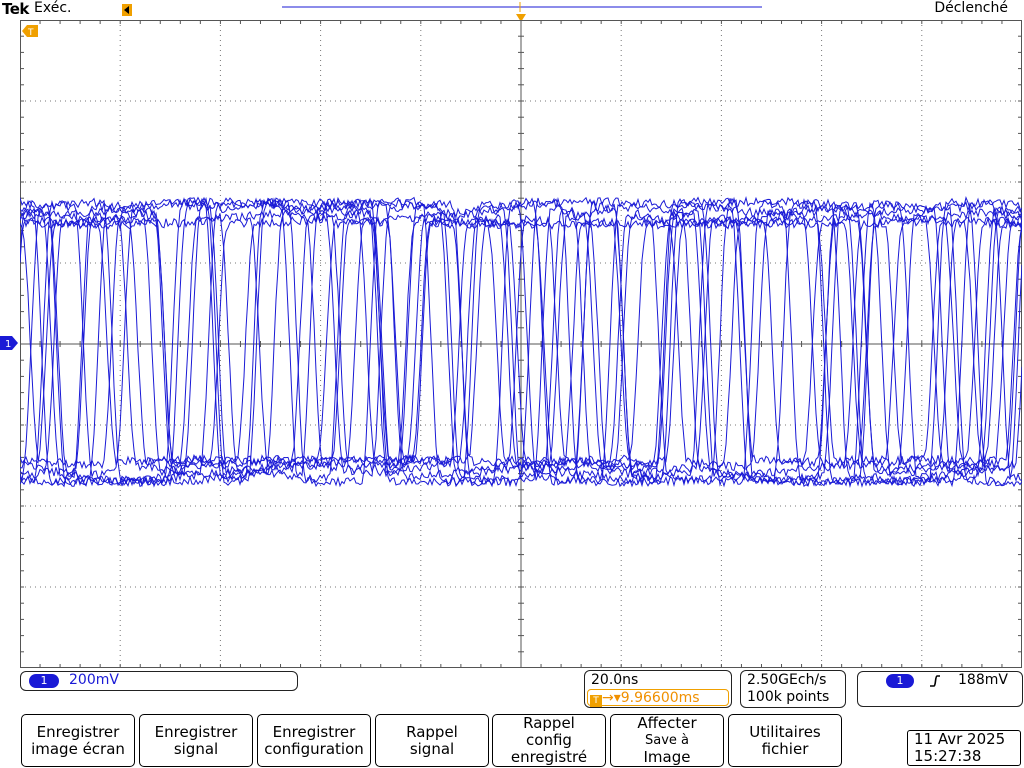  I want to click on recall-waveform-button: Rappel signal, so click(432, 740).